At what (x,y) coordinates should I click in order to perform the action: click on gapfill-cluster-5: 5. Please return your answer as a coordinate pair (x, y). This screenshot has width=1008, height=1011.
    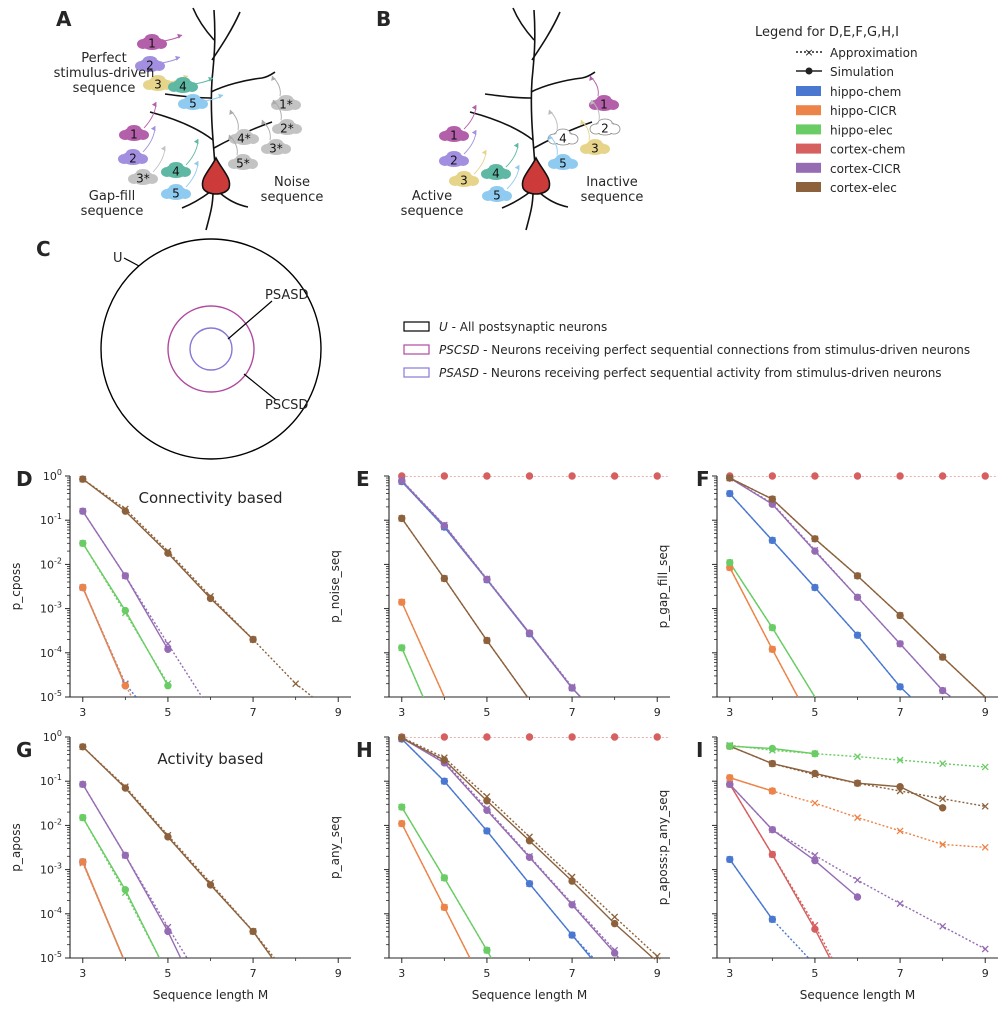
    Looking at the image, I should click on (176, 192).